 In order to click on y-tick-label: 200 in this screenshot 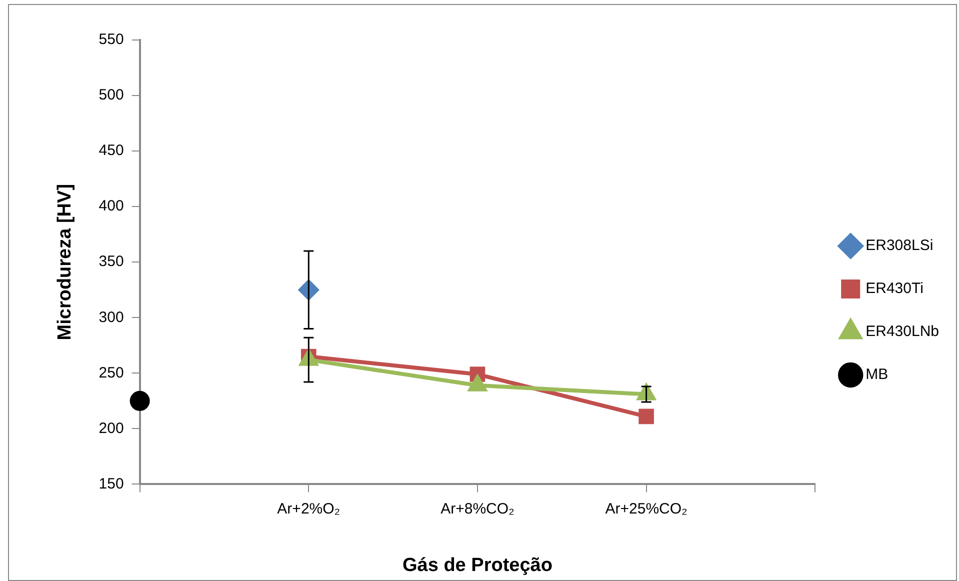, I will do `click(111, 428)`.